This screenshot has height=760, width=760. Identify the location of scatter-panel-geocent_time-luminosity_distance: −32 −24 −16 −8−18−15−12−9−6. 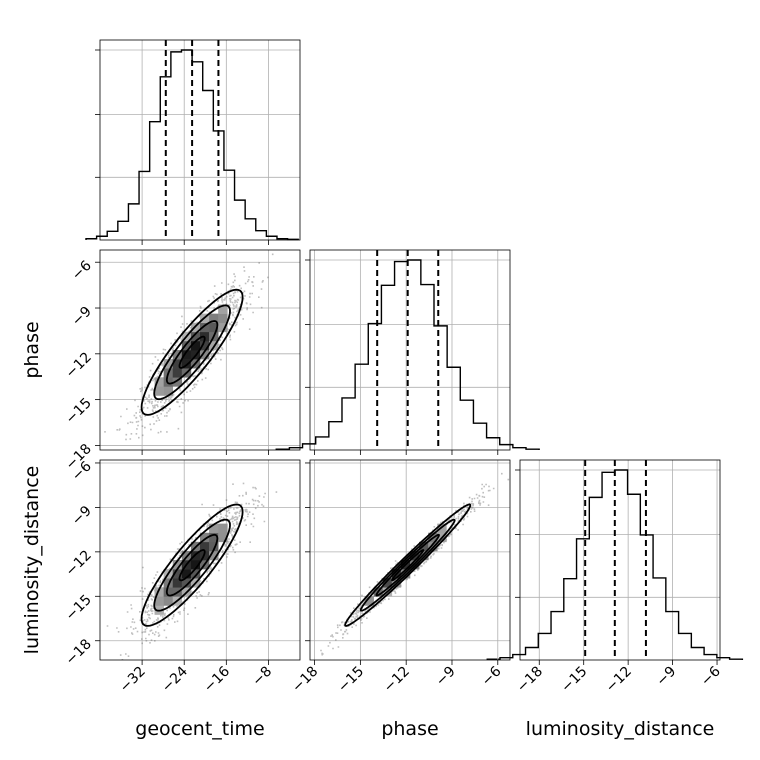
(182, 577).